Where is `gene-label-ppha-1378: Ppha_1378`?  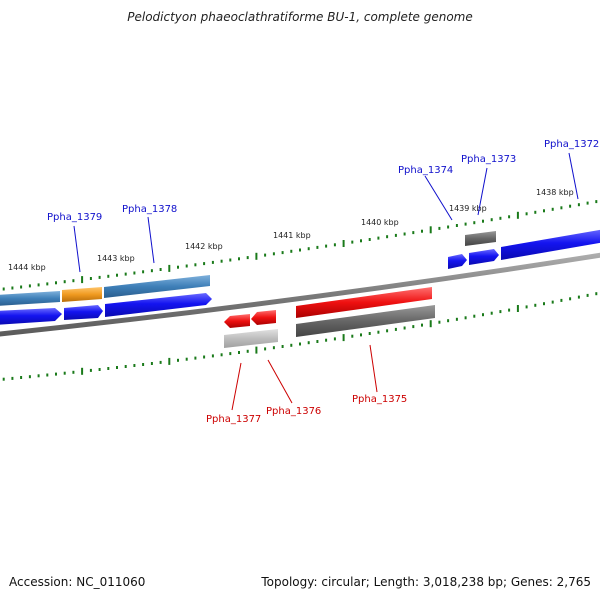
gene-label-ppha-1378: Ppha_1378 is located at coordinates (149, 209).